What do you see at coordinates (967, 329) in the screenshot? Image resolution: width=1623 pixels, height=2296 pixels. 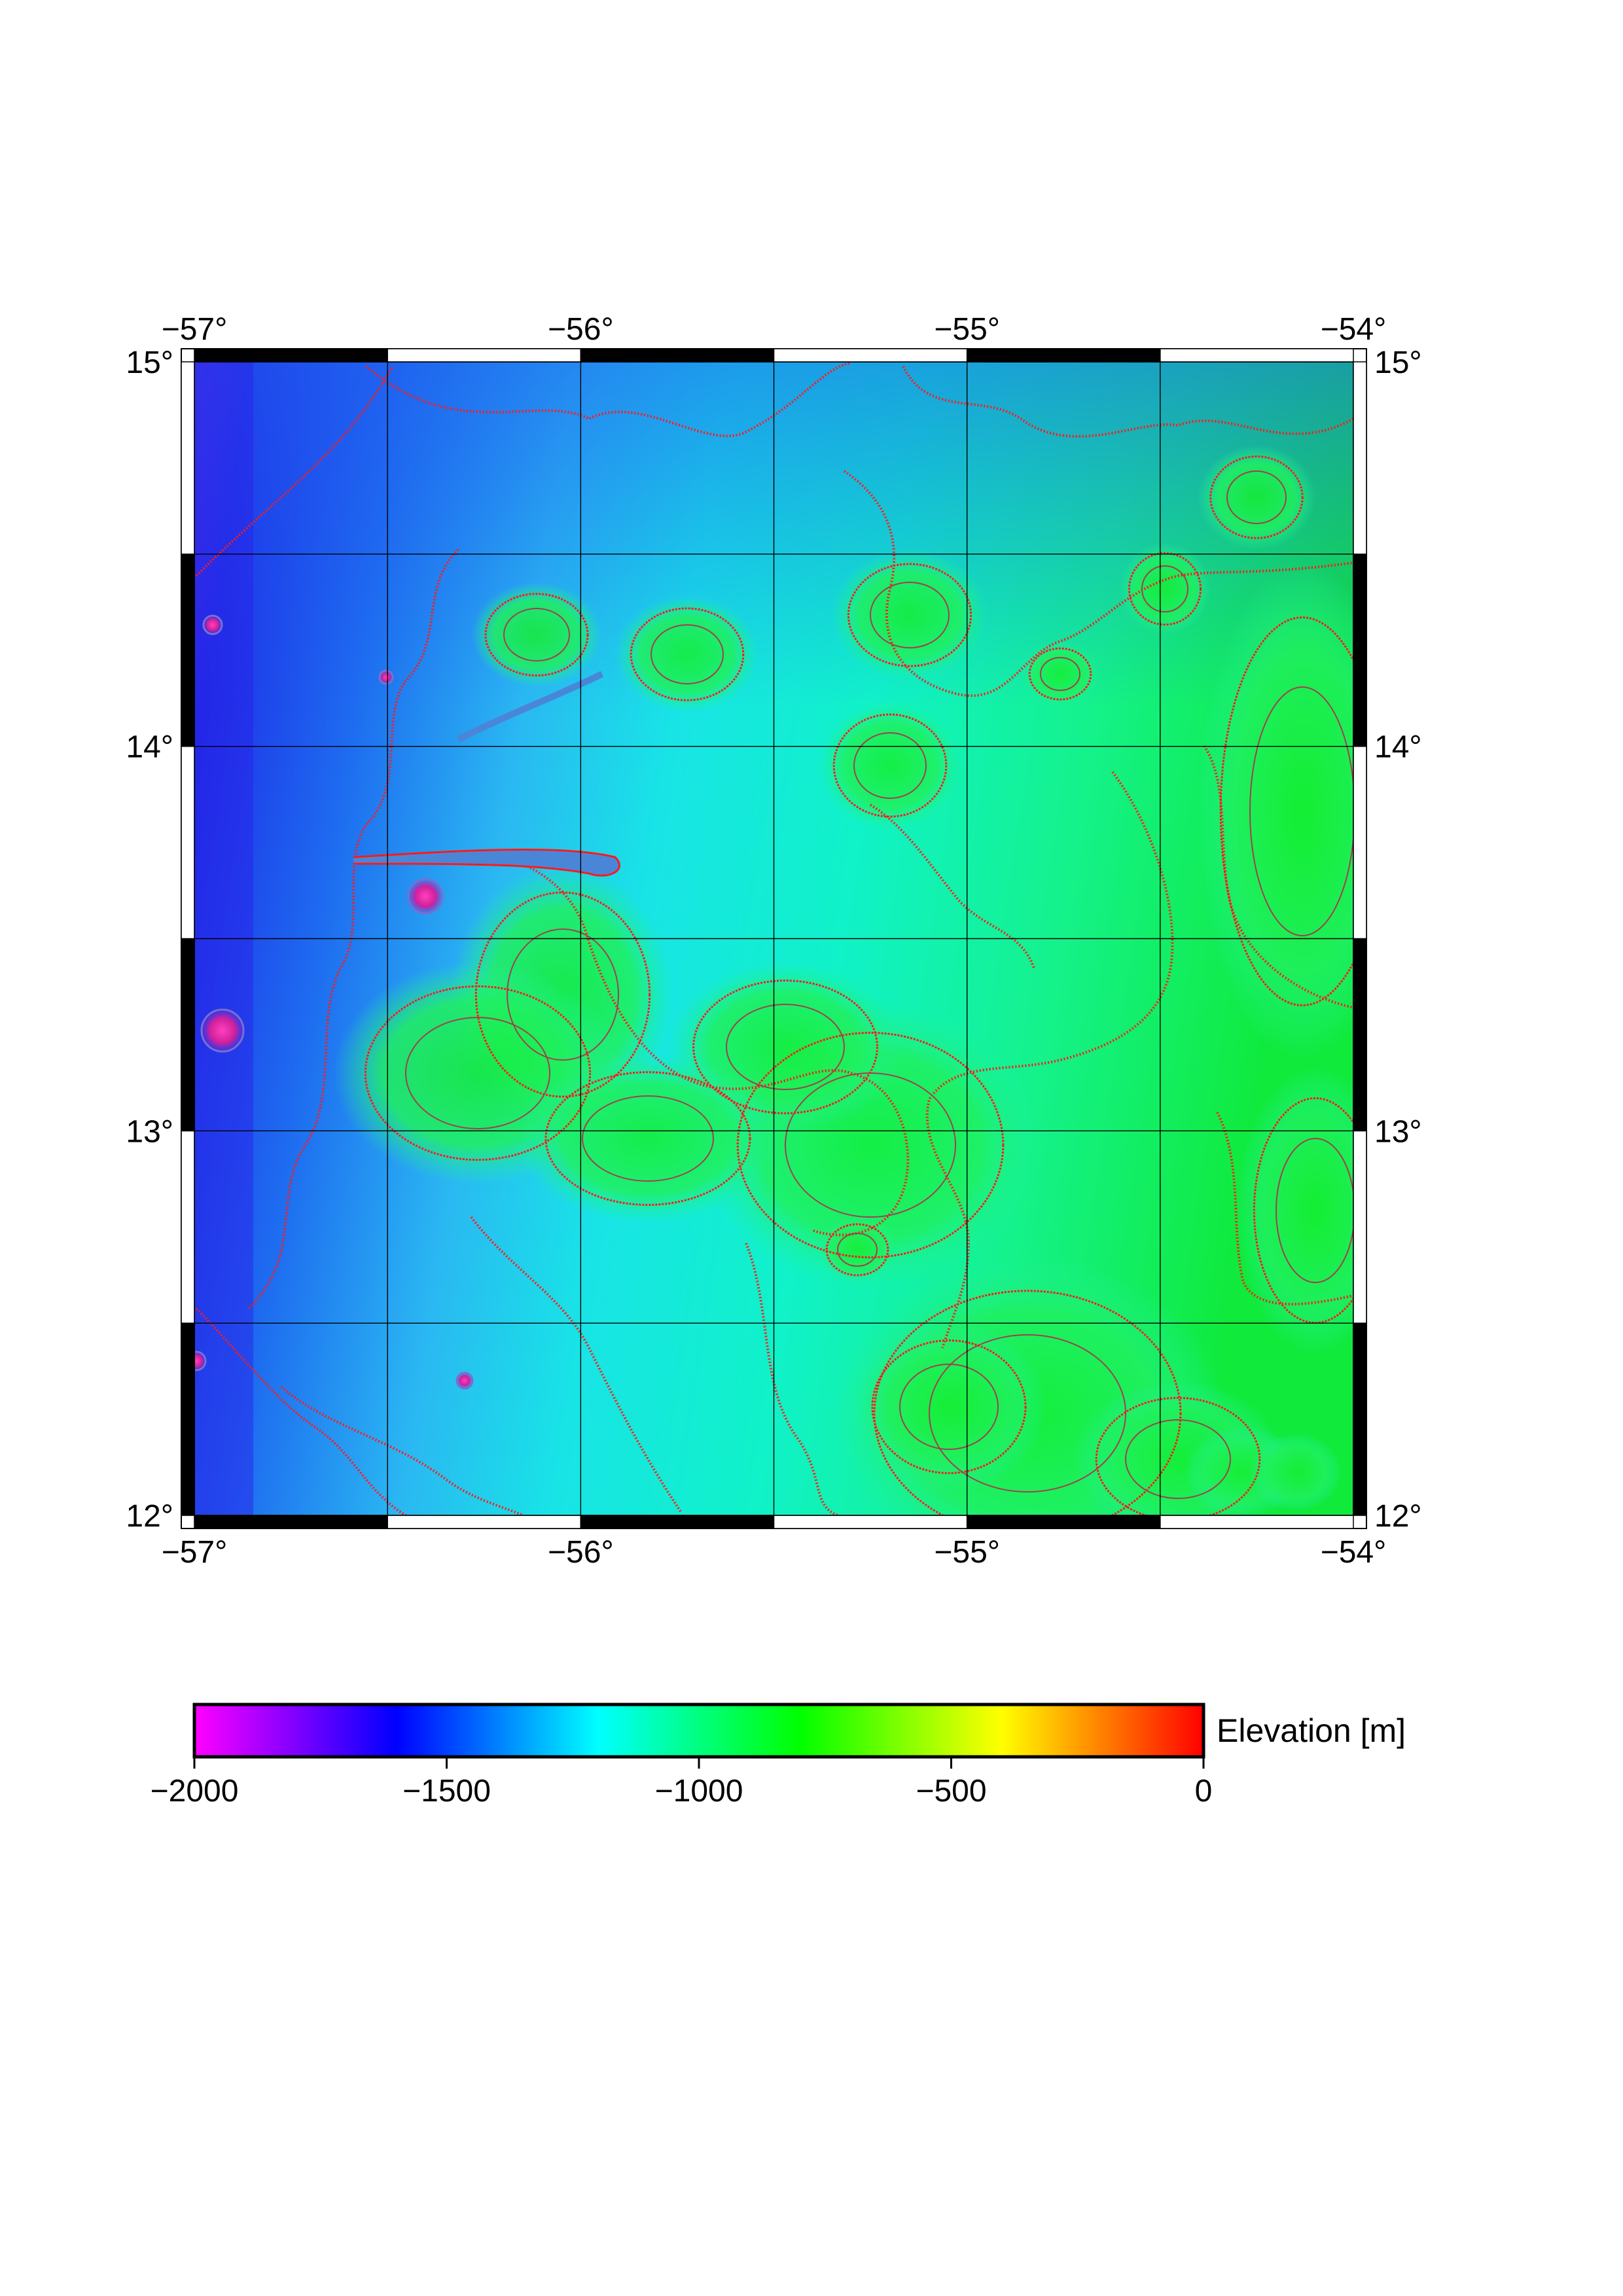 I see `lon-label-top: −55°` at bounding box center [967, 329].